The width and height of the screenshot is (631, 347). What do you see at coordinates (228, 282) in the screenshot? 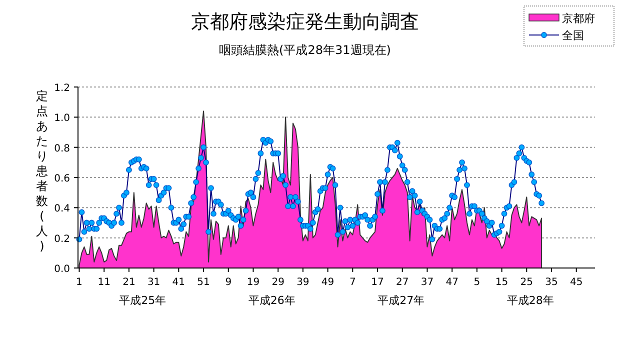
I see `x-tick-label: 9` at bounding box center [228, 282].